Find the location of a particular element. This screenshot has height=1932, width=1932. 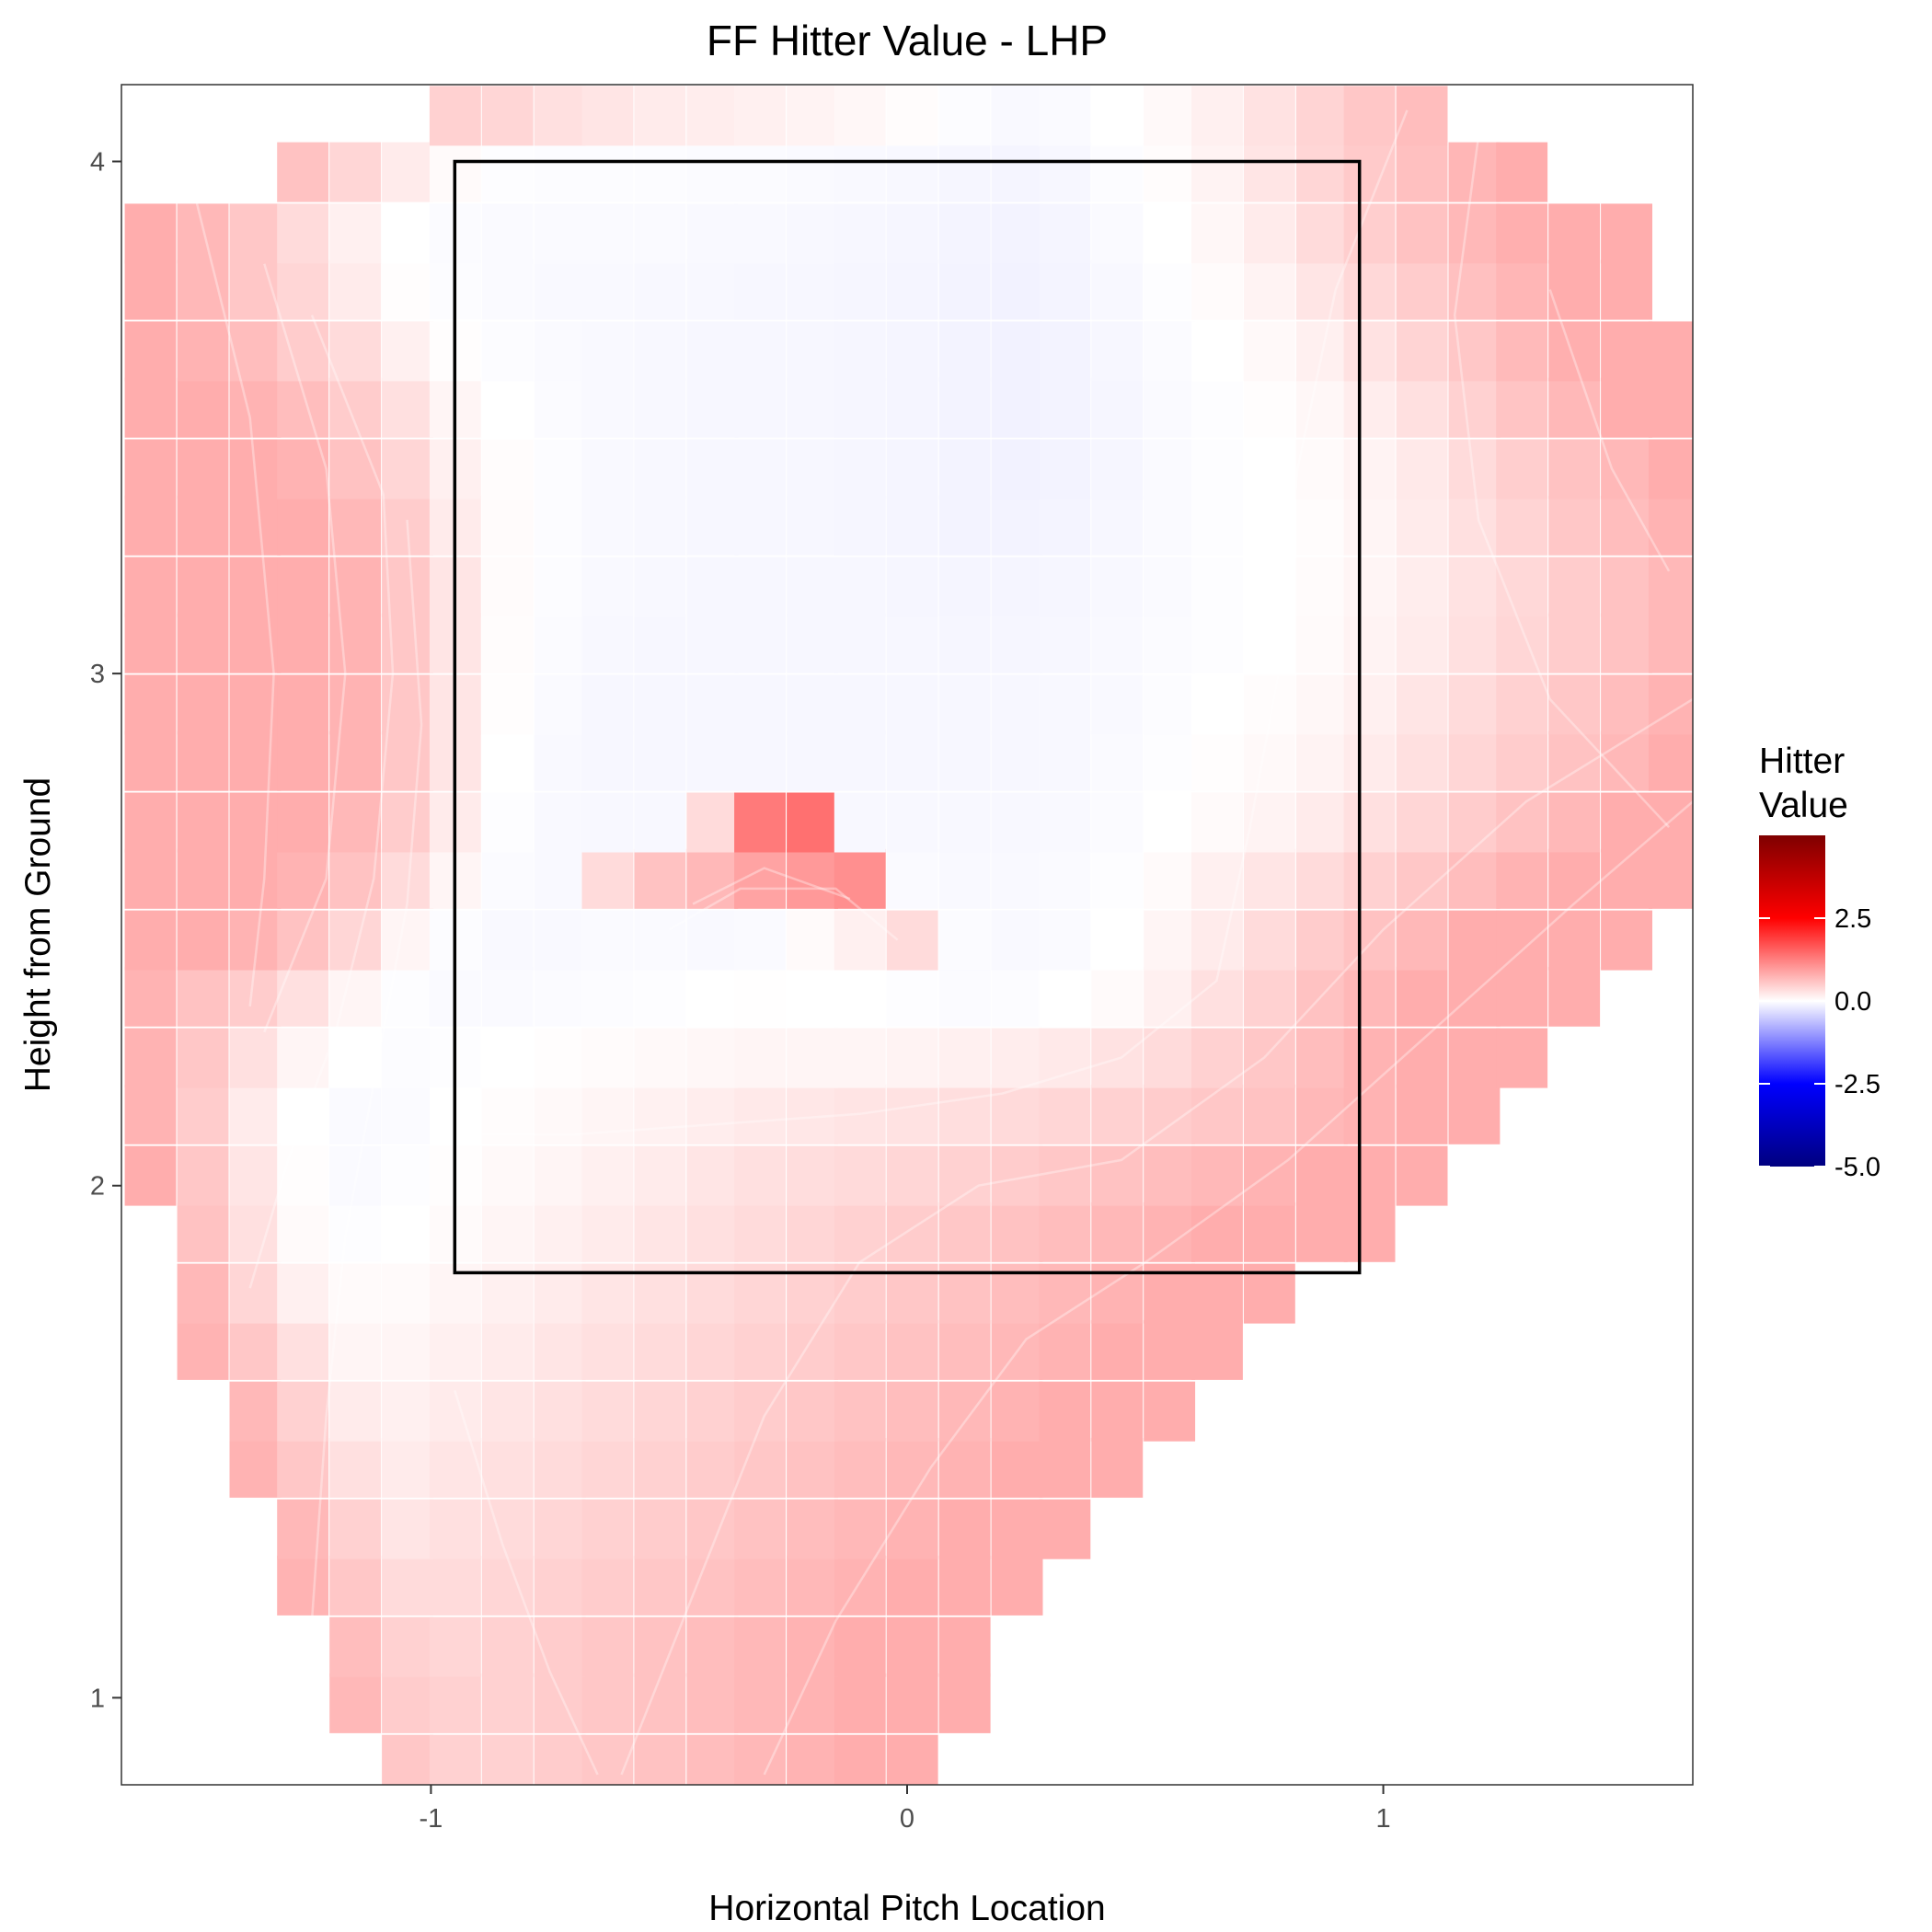

y-tick-label: 1 is located at coordinates (97, 1698).